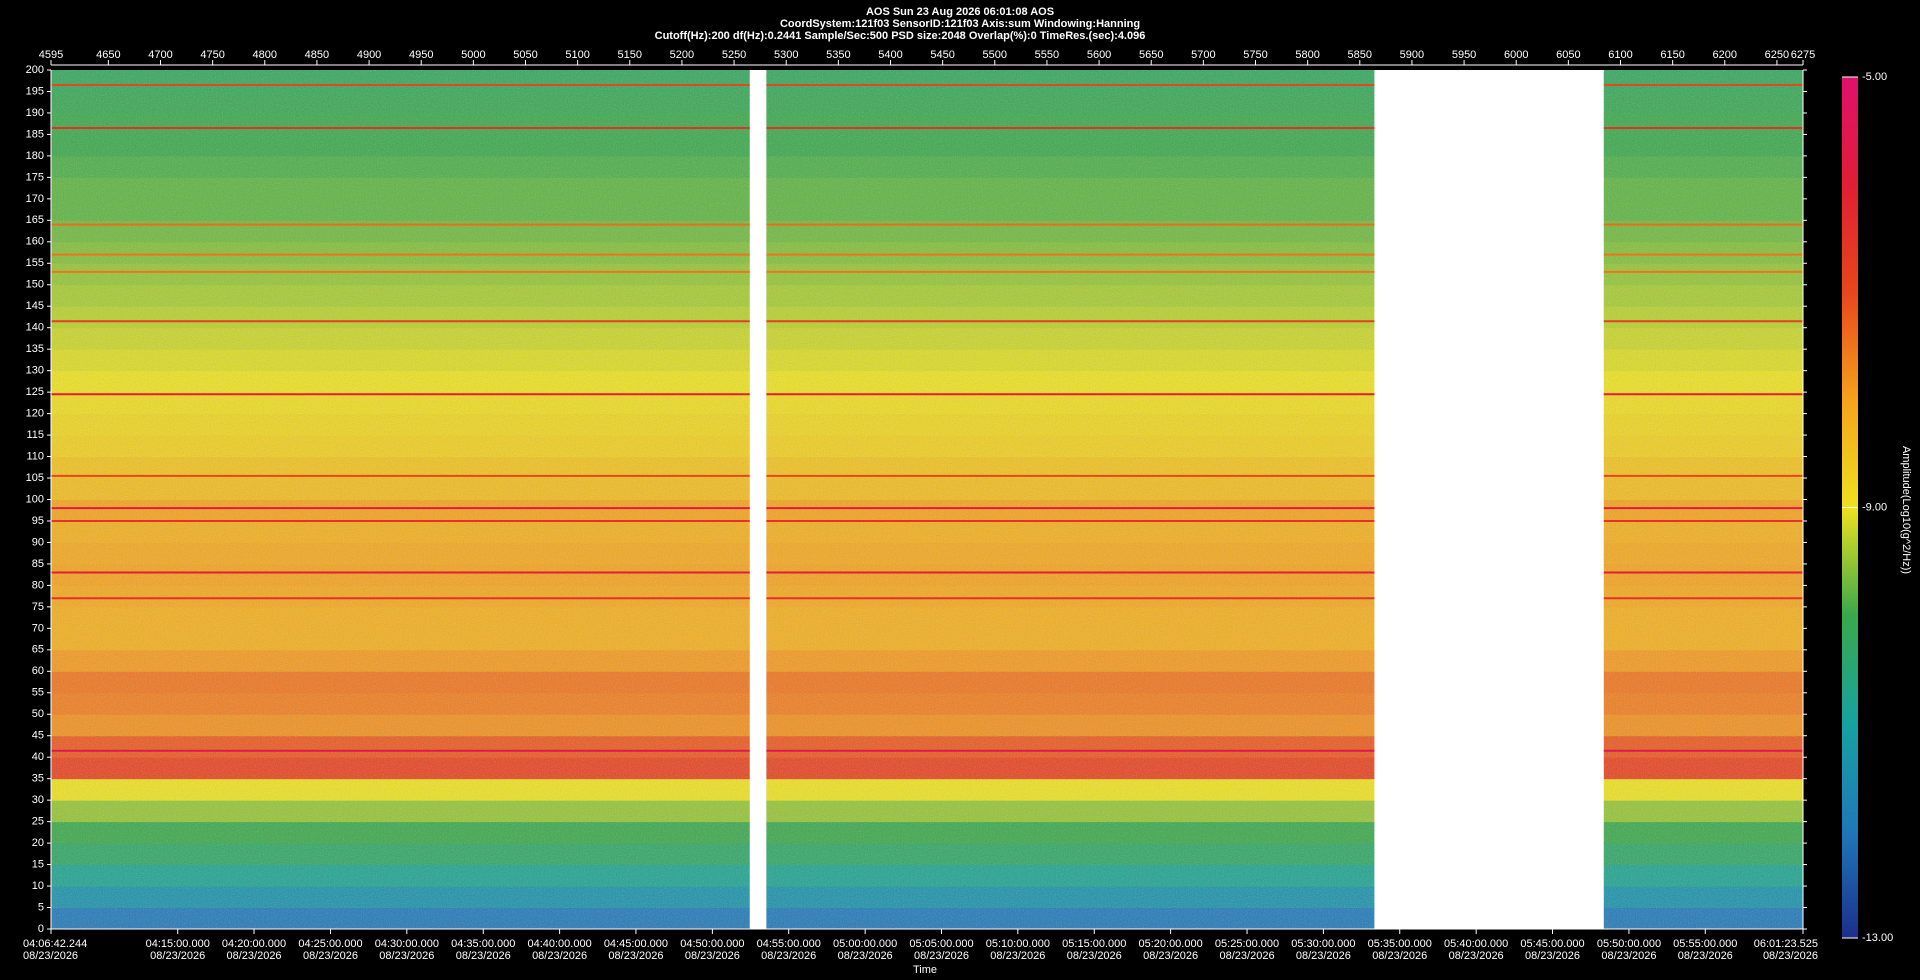 The width and height of the screenshot is (1920, 980). What do you see at coordinates (1203, 55) in the screenshot?
I see `x-tick-label: 5700` at bounding box center [1203, 55].